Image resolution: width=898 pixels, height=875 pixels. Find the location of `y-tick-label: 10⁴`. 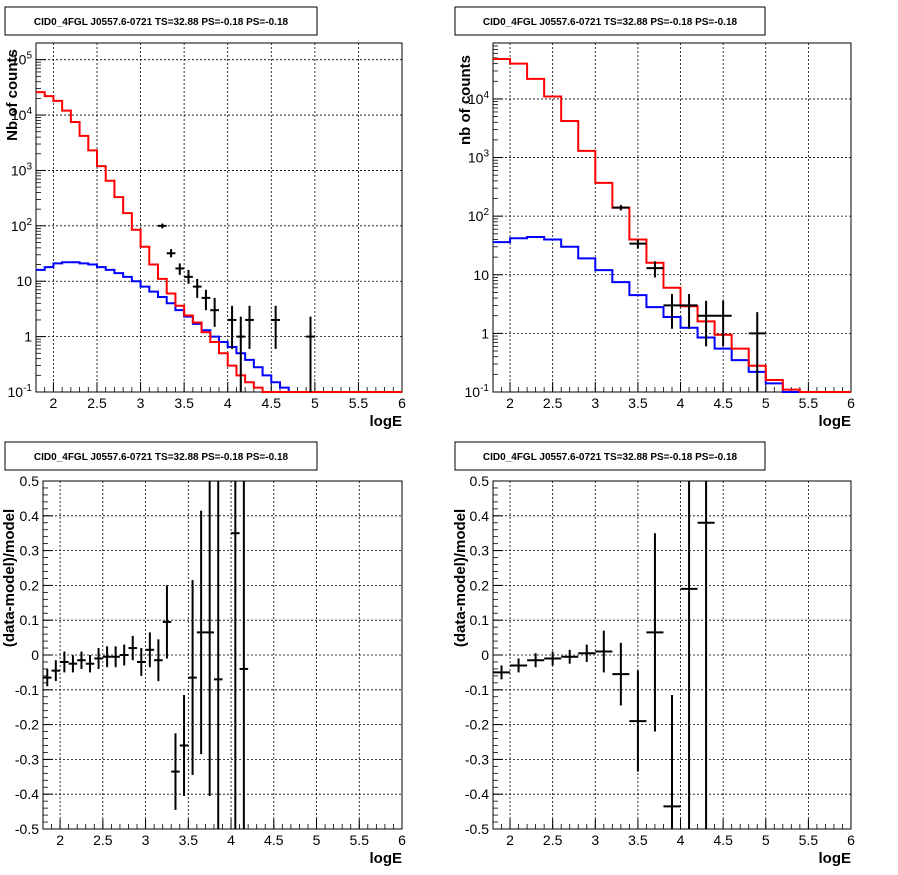

y-tick-label: 10⁴ is located at coordinates (479, 98).